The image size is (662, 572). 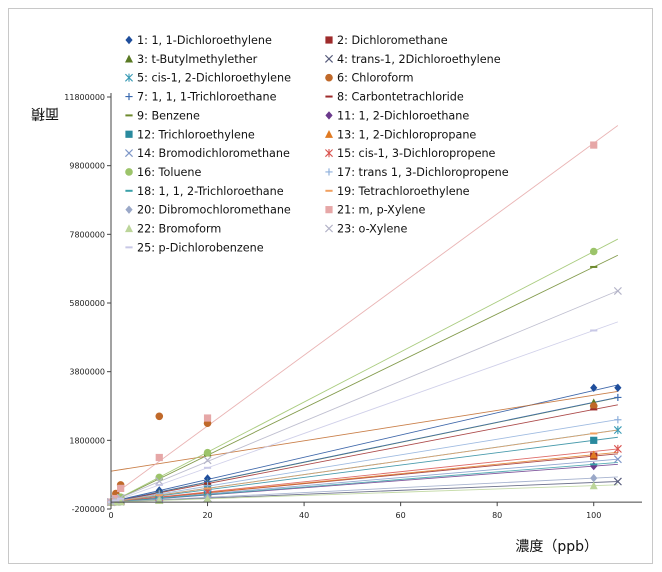 I want to click on y-axis-title: 面積, so click(x=45, y=113).